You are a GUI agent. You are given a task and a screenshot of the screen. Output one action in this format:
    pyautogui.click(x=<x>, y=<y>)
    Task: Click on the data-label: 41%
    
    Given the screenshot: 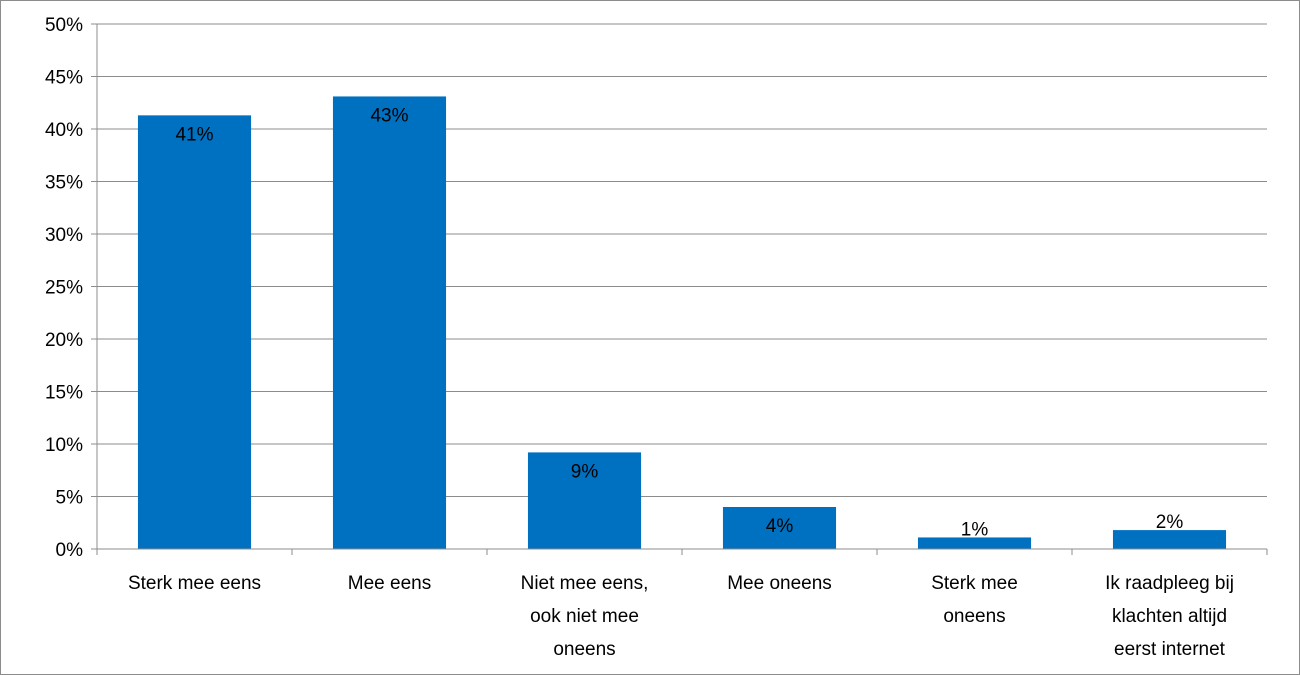 What is the action you would take?
    pyautogui.click(x=194, y=134)
    